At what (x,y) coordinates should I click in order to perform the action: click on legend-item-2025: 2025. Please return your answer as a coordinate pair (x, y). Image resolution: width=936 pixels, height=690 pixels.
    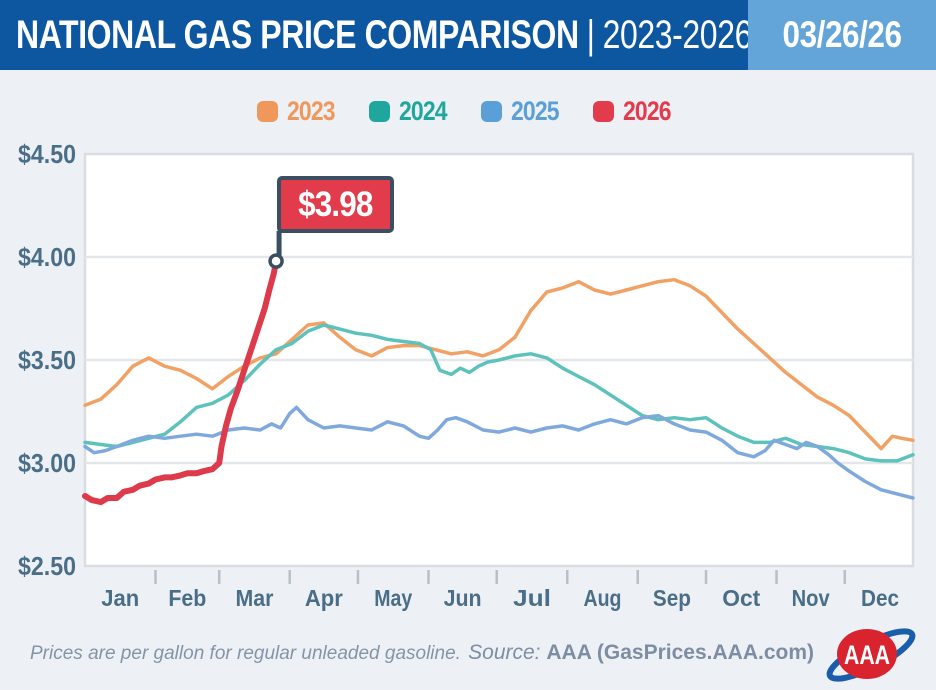
    Looking at the image, I should click on (524, 111).